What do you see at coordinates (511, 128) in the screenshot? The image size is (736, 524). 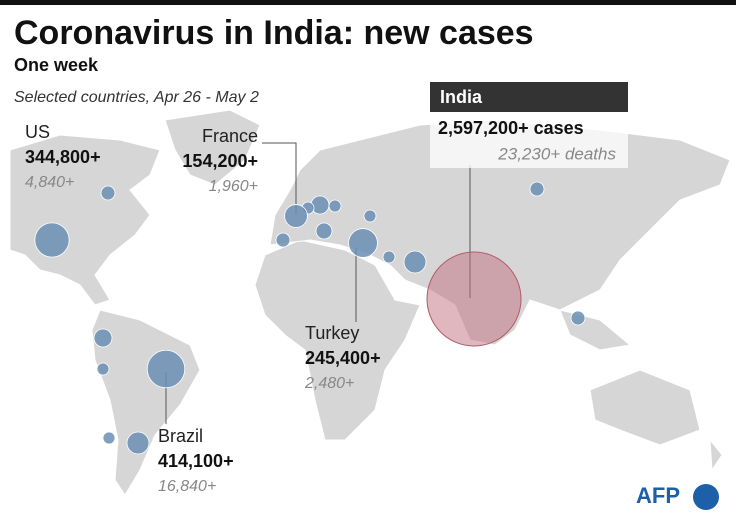 I see `india-cases: 2,597,200+ cases` at bounding box center [511, 128].